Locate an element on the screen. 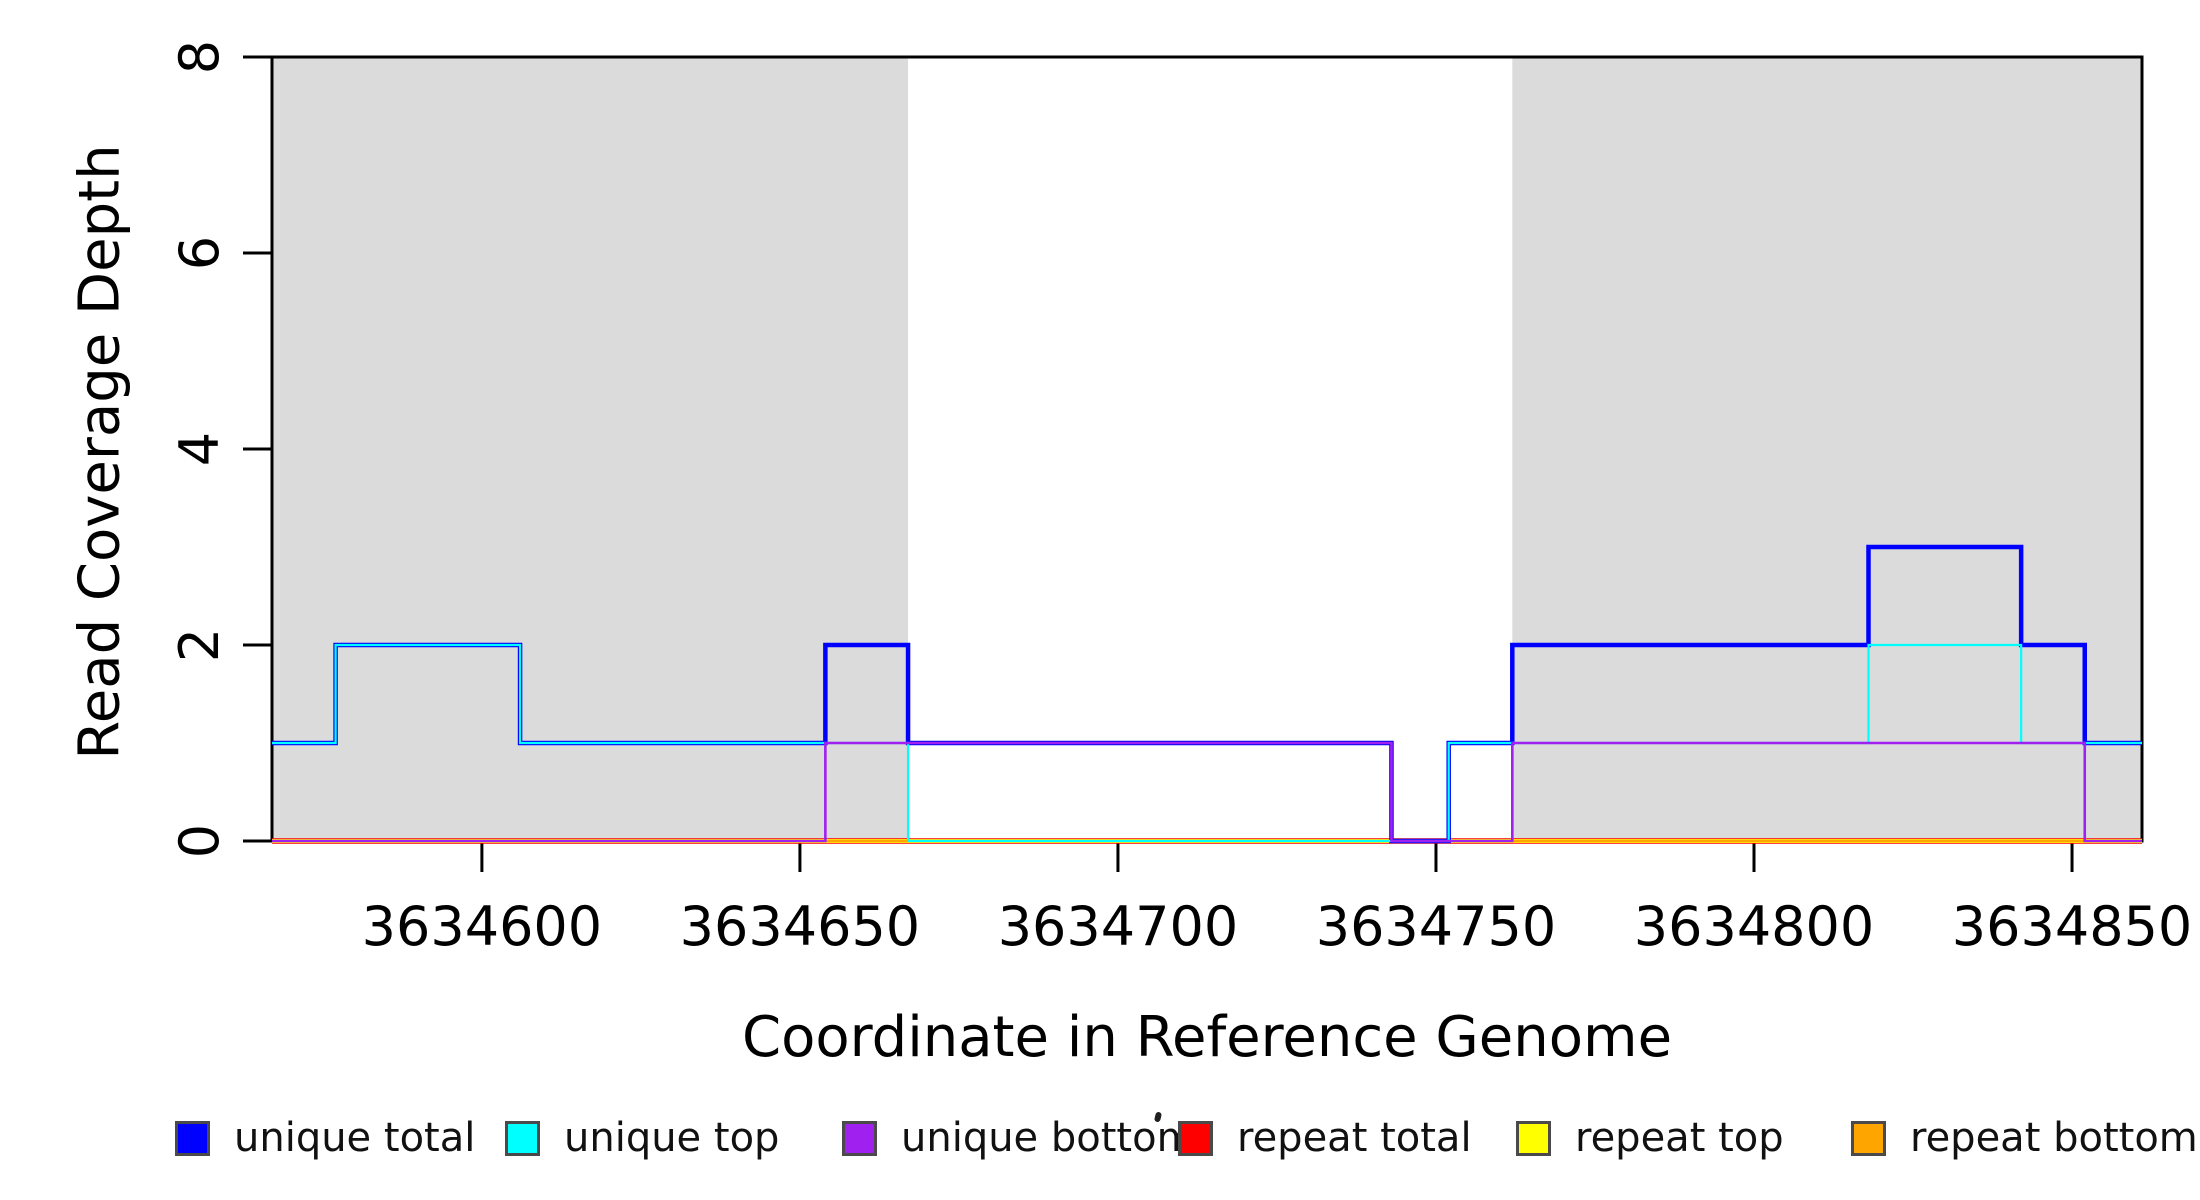 The height and width of the screenshot is (1200, 2200). x-tick-label: 3634700 is located at coordinates (1118, 926).